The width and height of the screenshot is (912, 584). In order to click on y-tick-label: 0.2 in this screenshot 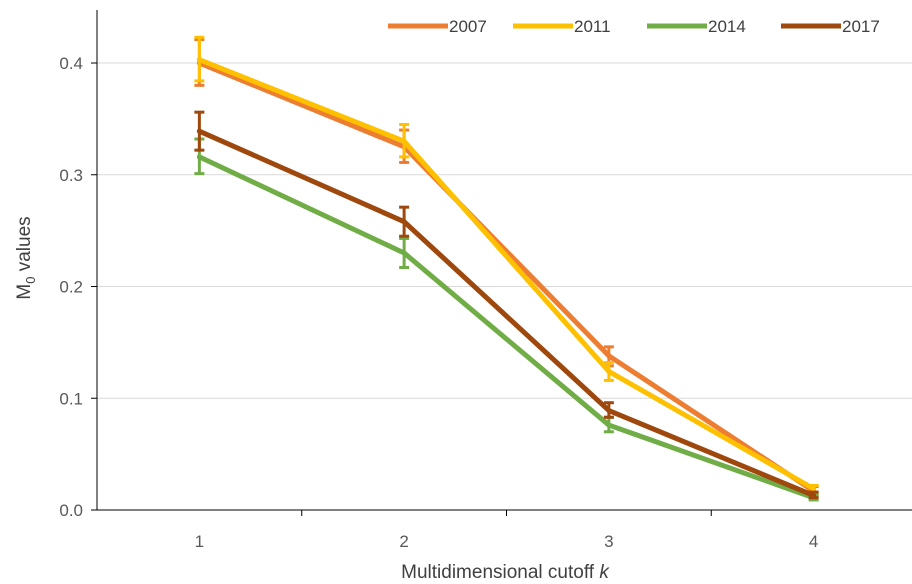, I will do `click(71, 287)`.